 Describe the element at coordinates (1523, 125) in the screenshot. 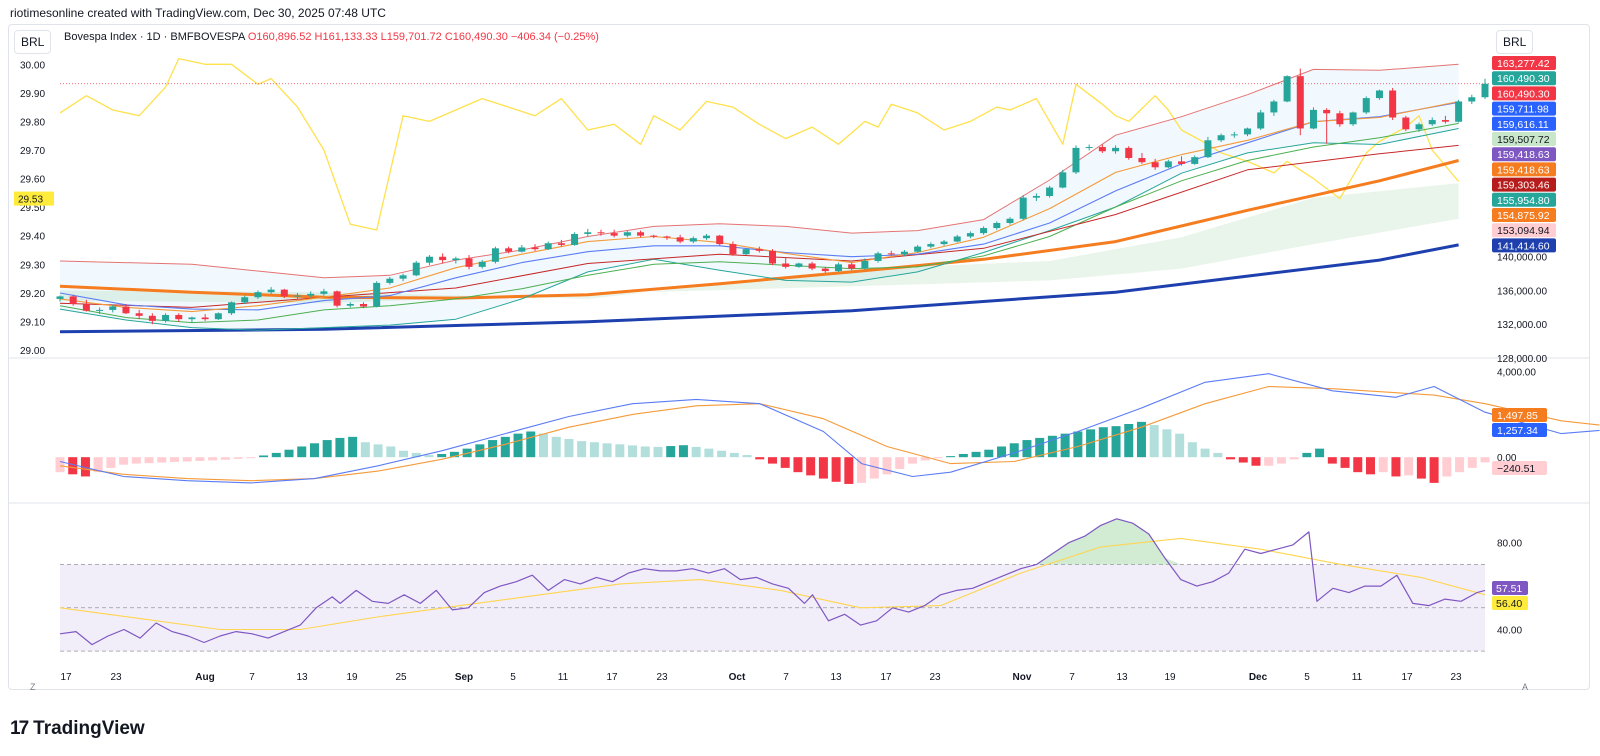

I see `price-label: 159,616.11` at that location.